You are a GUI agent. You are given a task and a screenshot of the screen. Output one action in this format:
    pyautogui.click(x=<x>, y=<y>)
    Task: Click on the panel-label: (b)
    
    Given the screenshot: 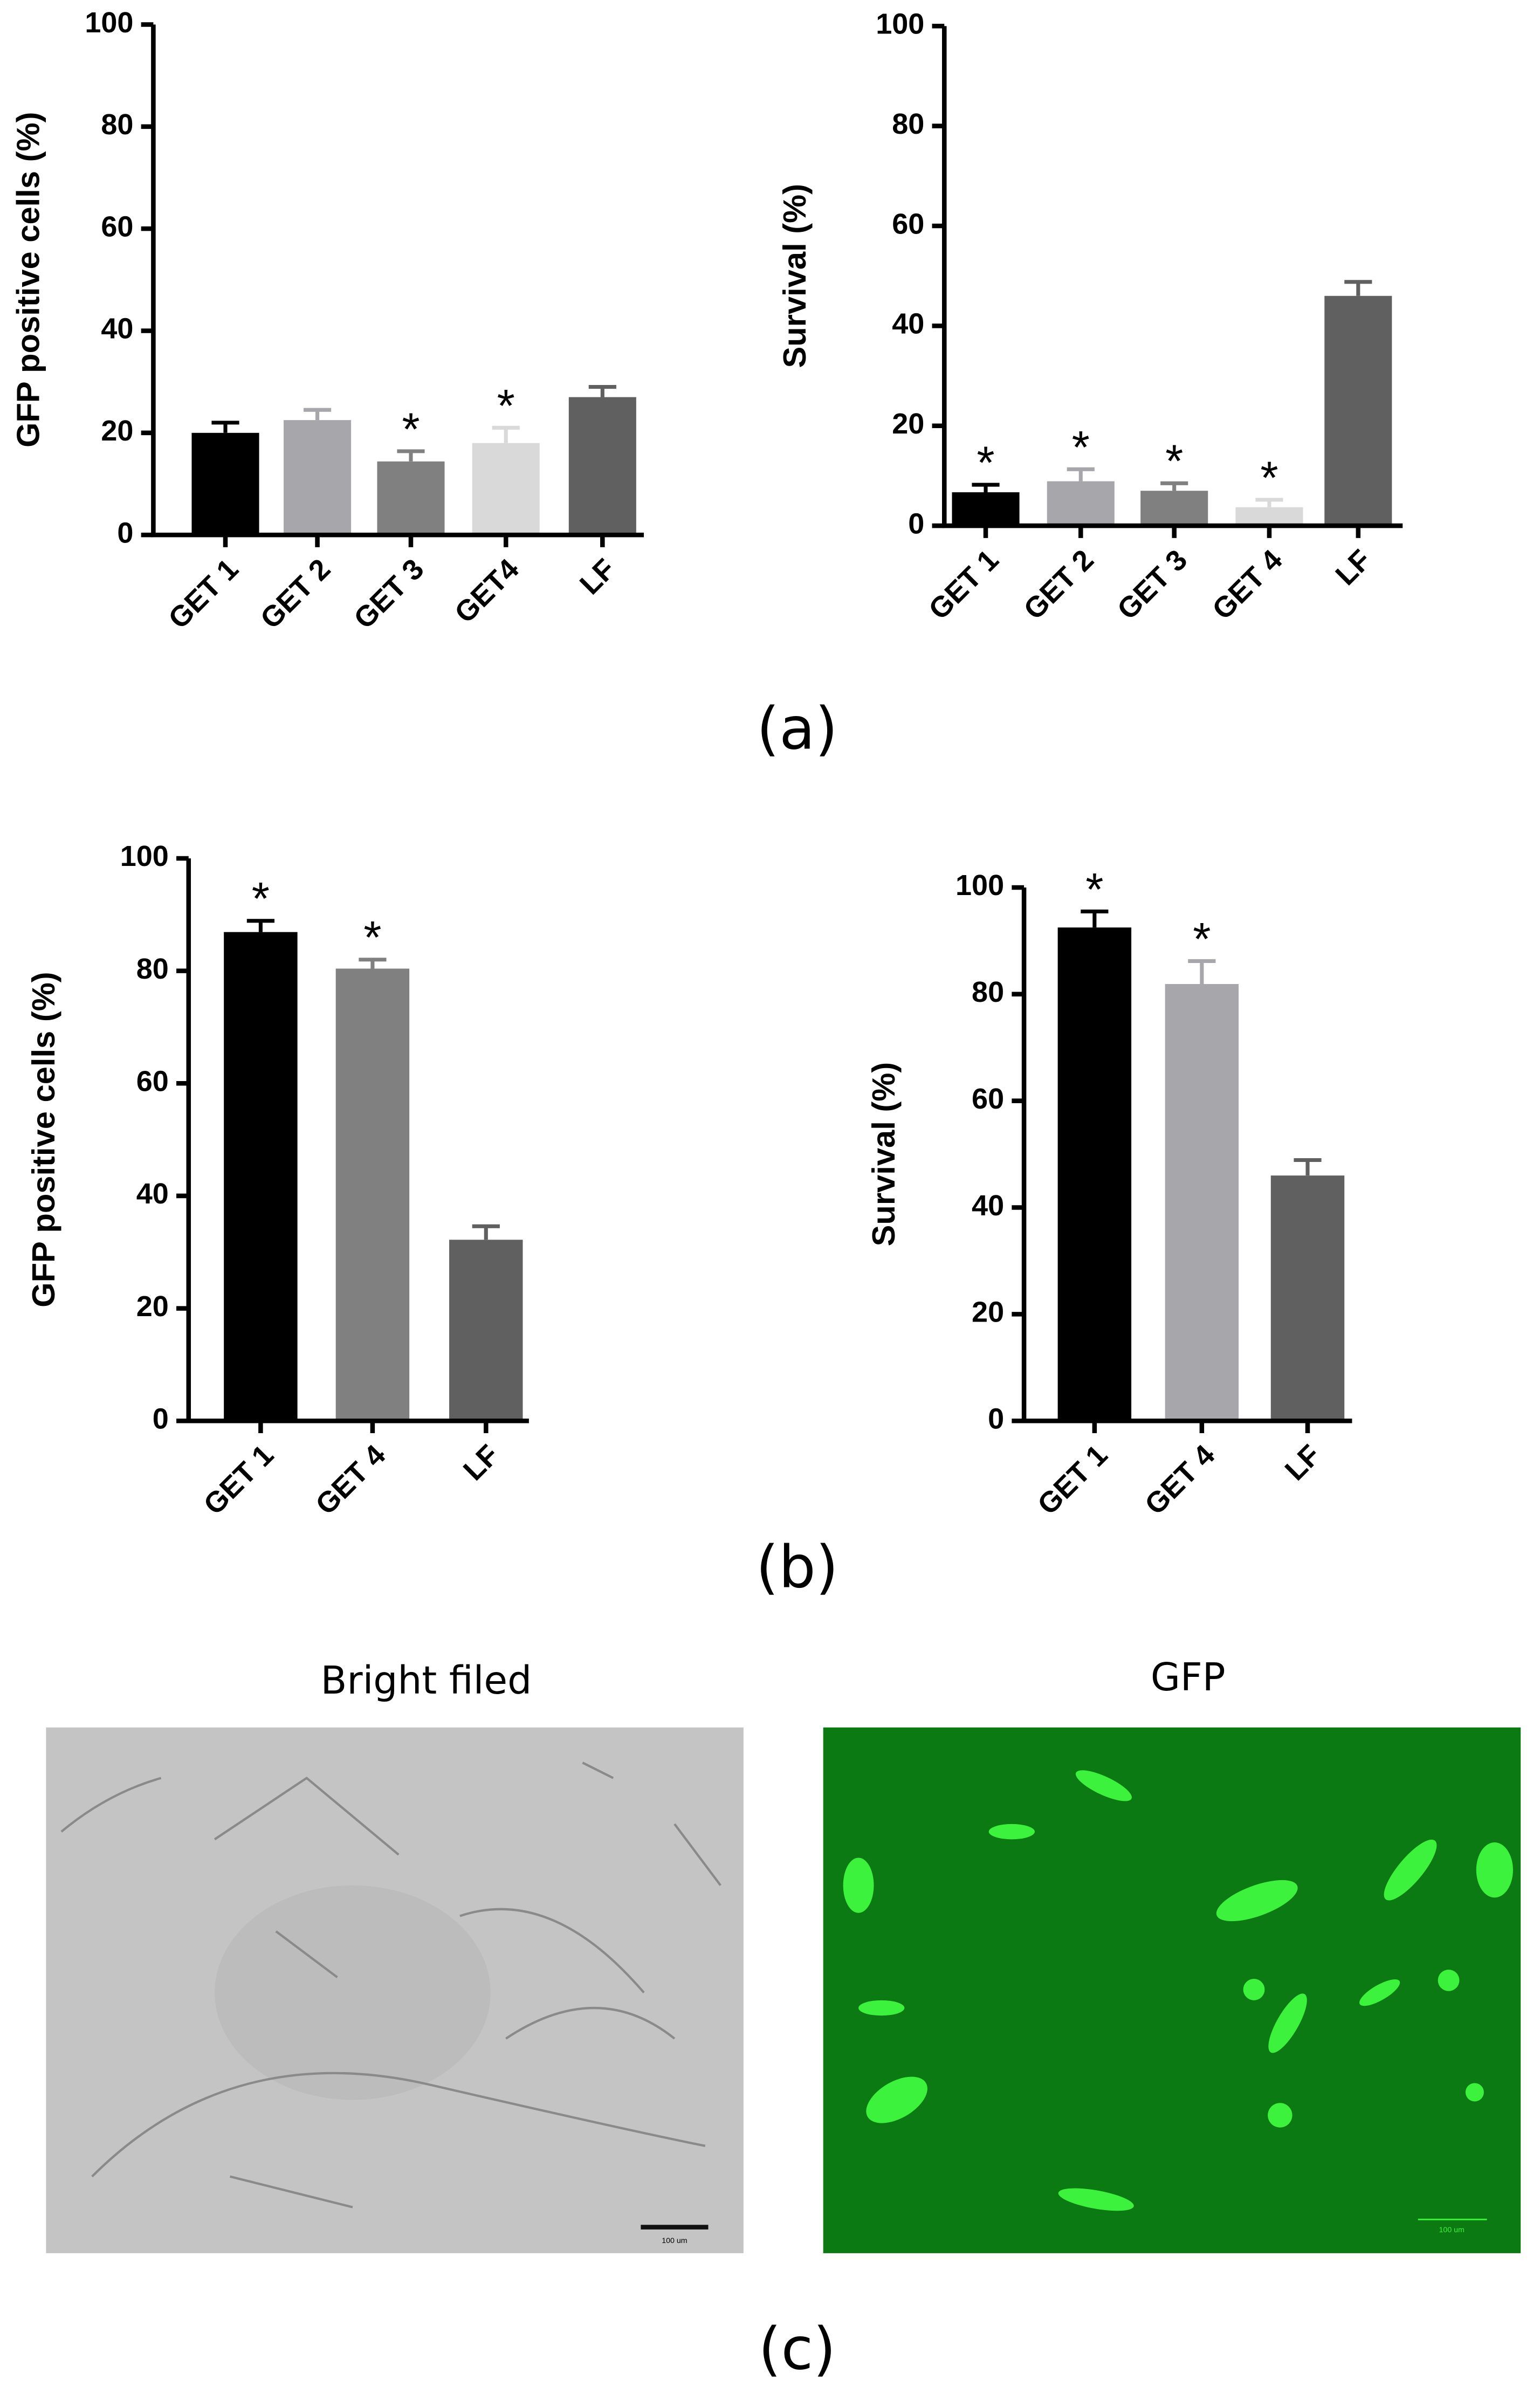 What is the action you would take?
    pyautogui.click(x=797, y=1567)
    